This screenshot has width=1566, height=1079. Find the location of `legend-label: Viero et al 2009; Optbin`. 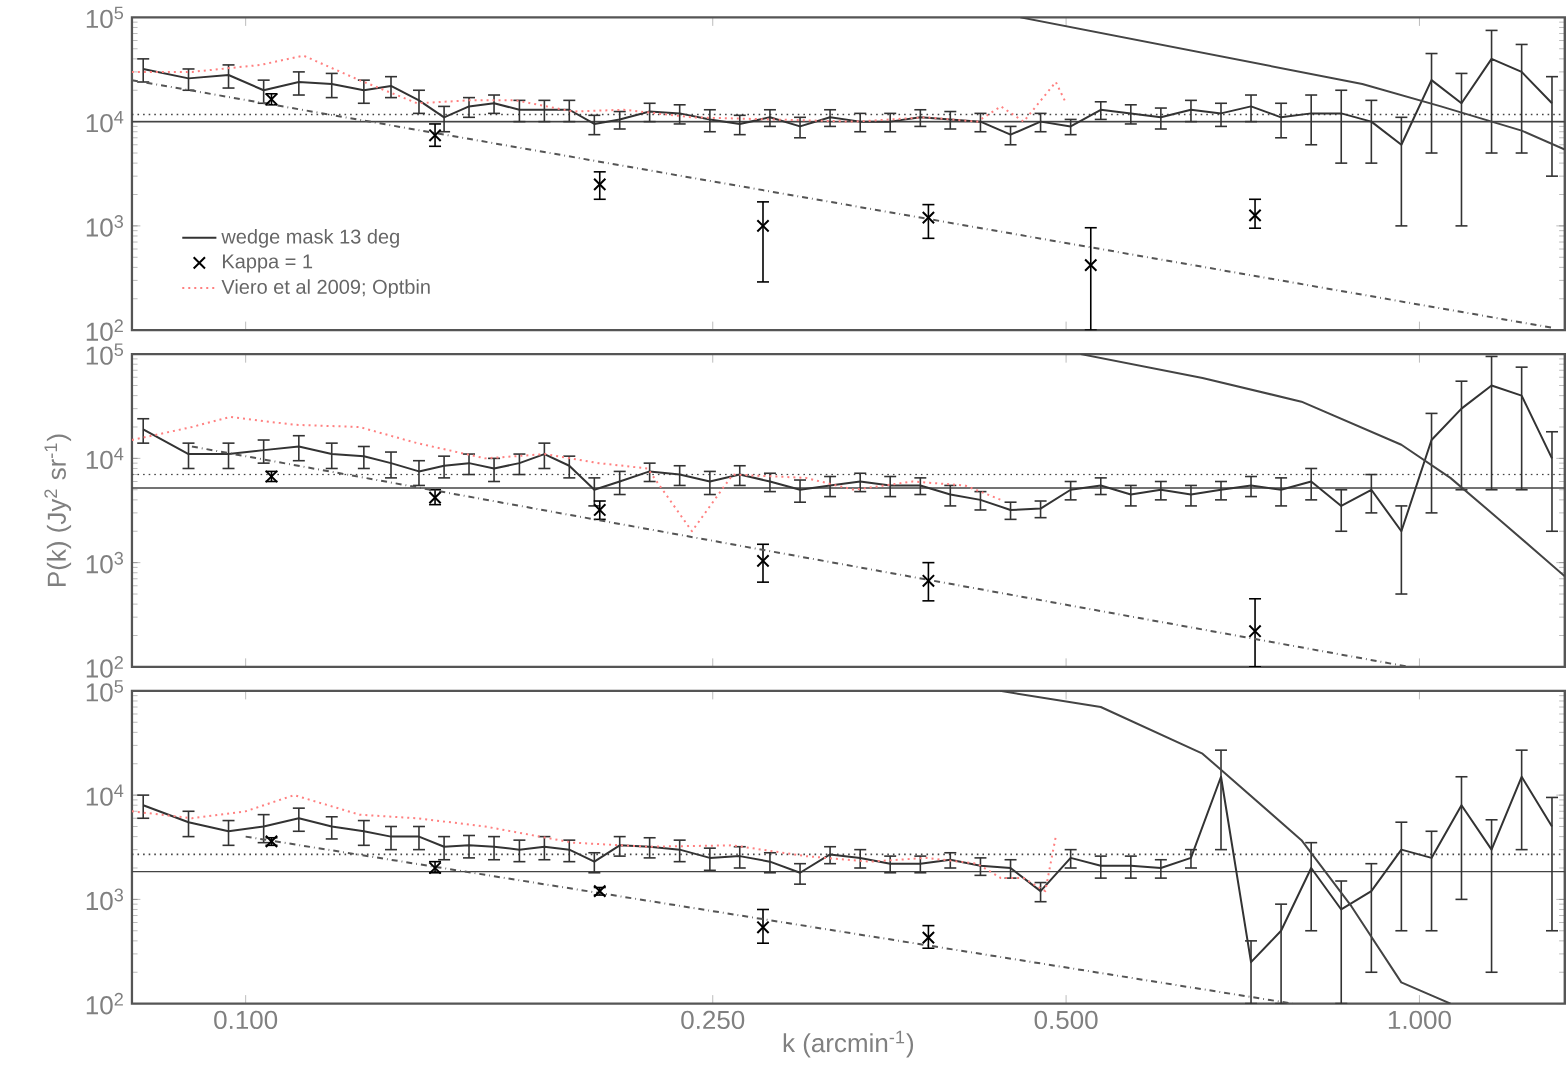

legend-label: Viero et al 2009; Optbin is located at coordinates (325, 289).